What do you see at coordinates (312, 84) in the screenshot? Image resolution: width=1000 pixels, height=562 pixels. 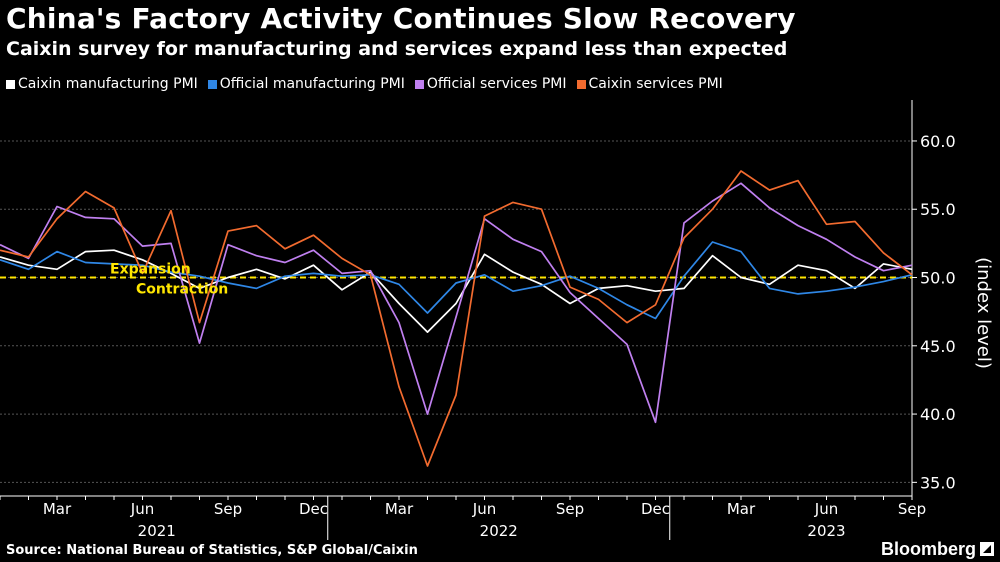 I see `legend-label-official-manufacturing: Official manufacturing PMI` at bounding box center [312, 84].